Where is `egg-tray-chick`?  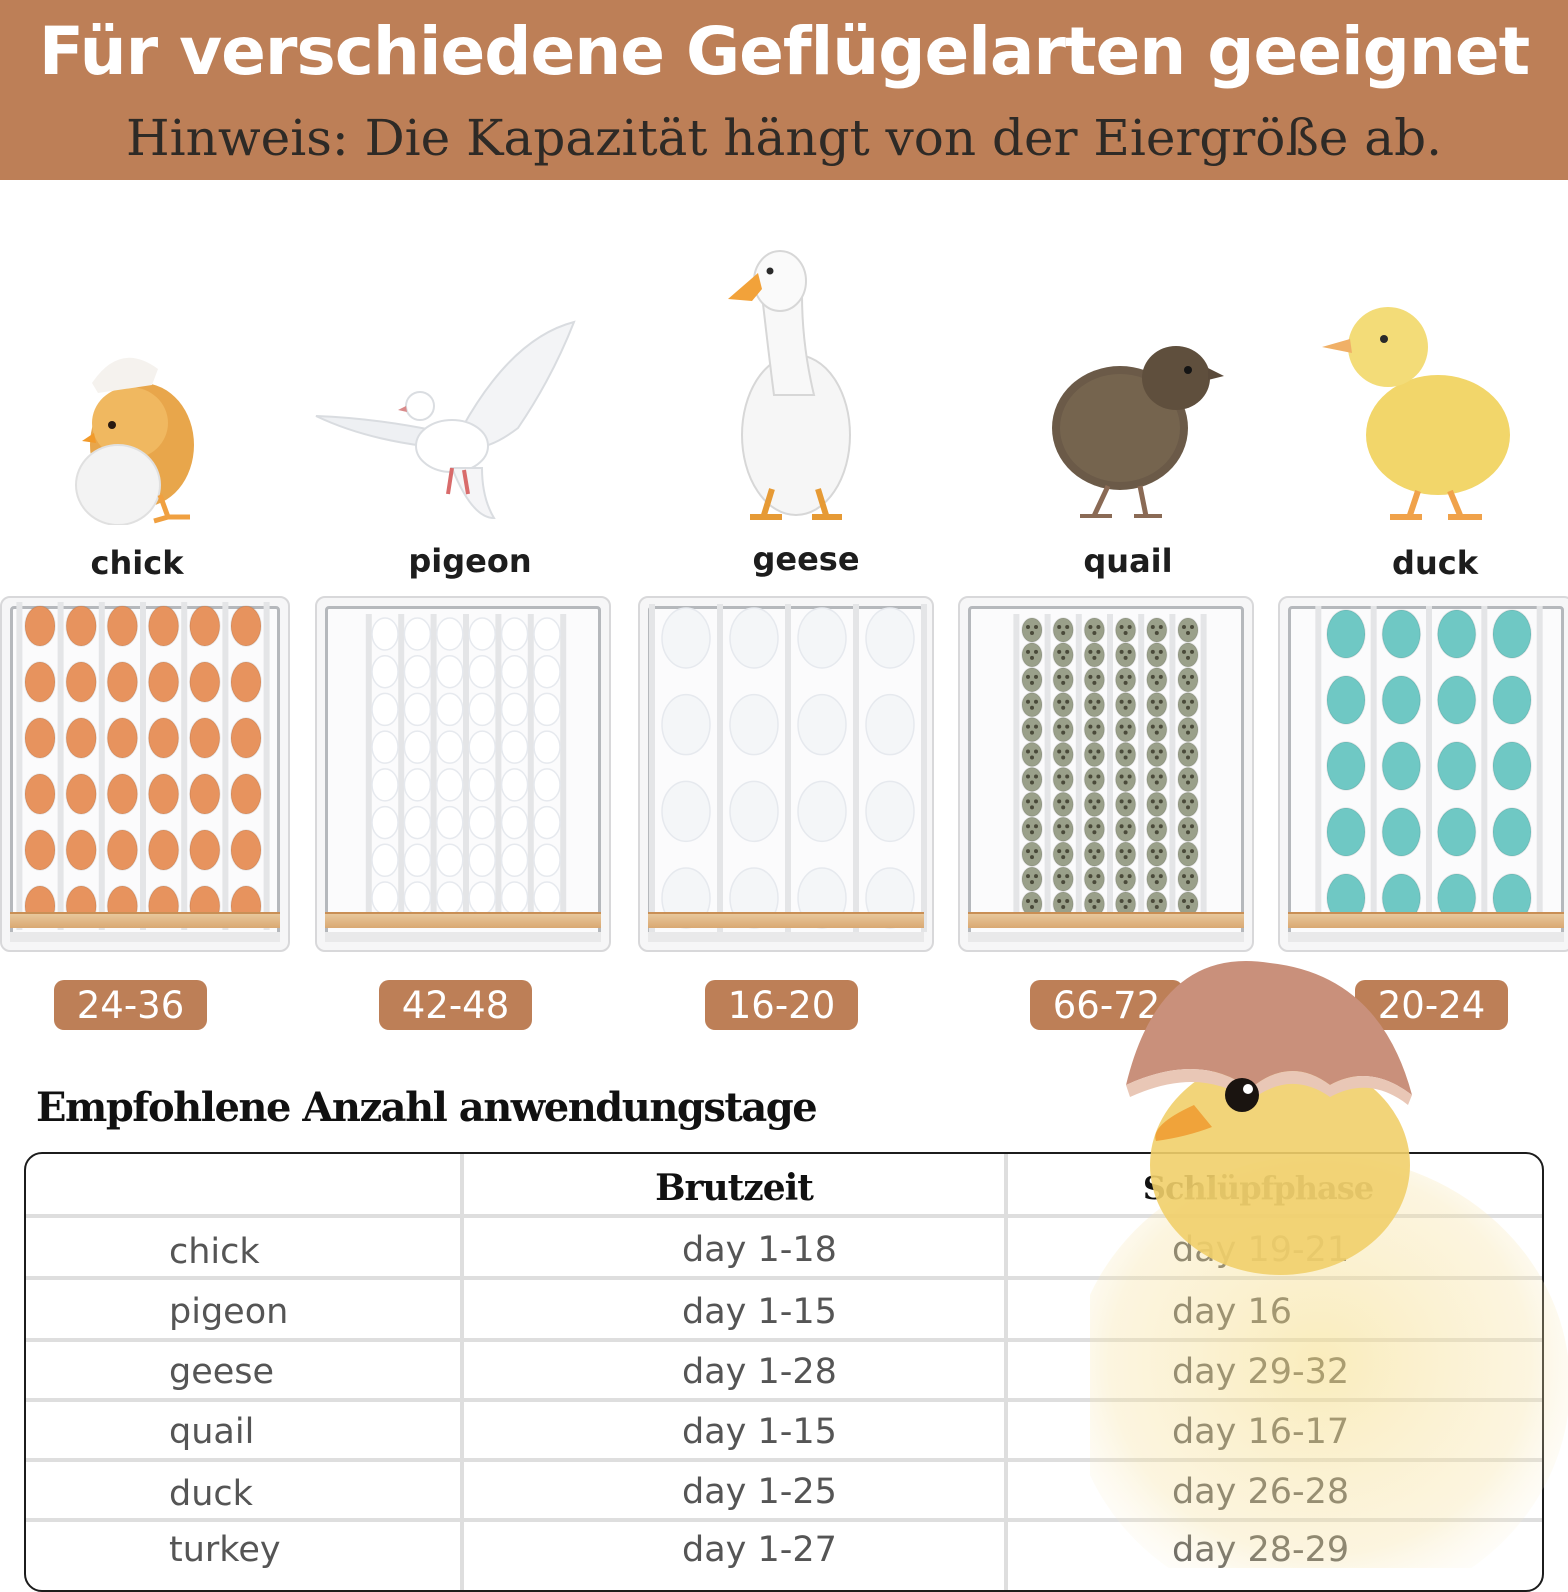 egg-tray-chick is located at coordinates (145, 774).